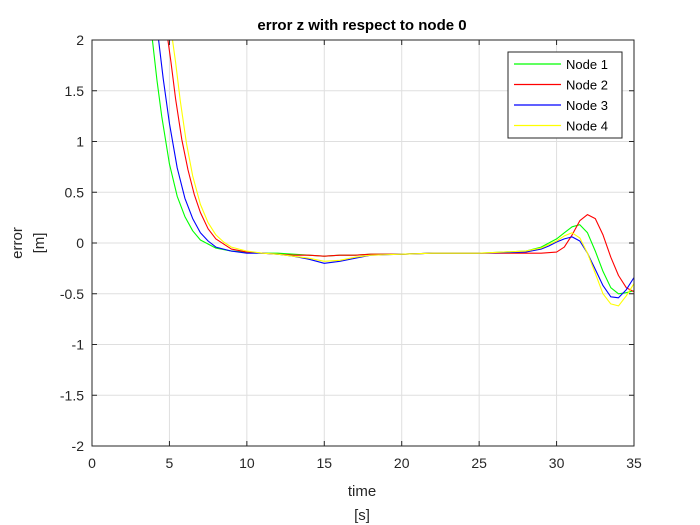  I want to click on y-tick-label: 0, so click(80, 243).